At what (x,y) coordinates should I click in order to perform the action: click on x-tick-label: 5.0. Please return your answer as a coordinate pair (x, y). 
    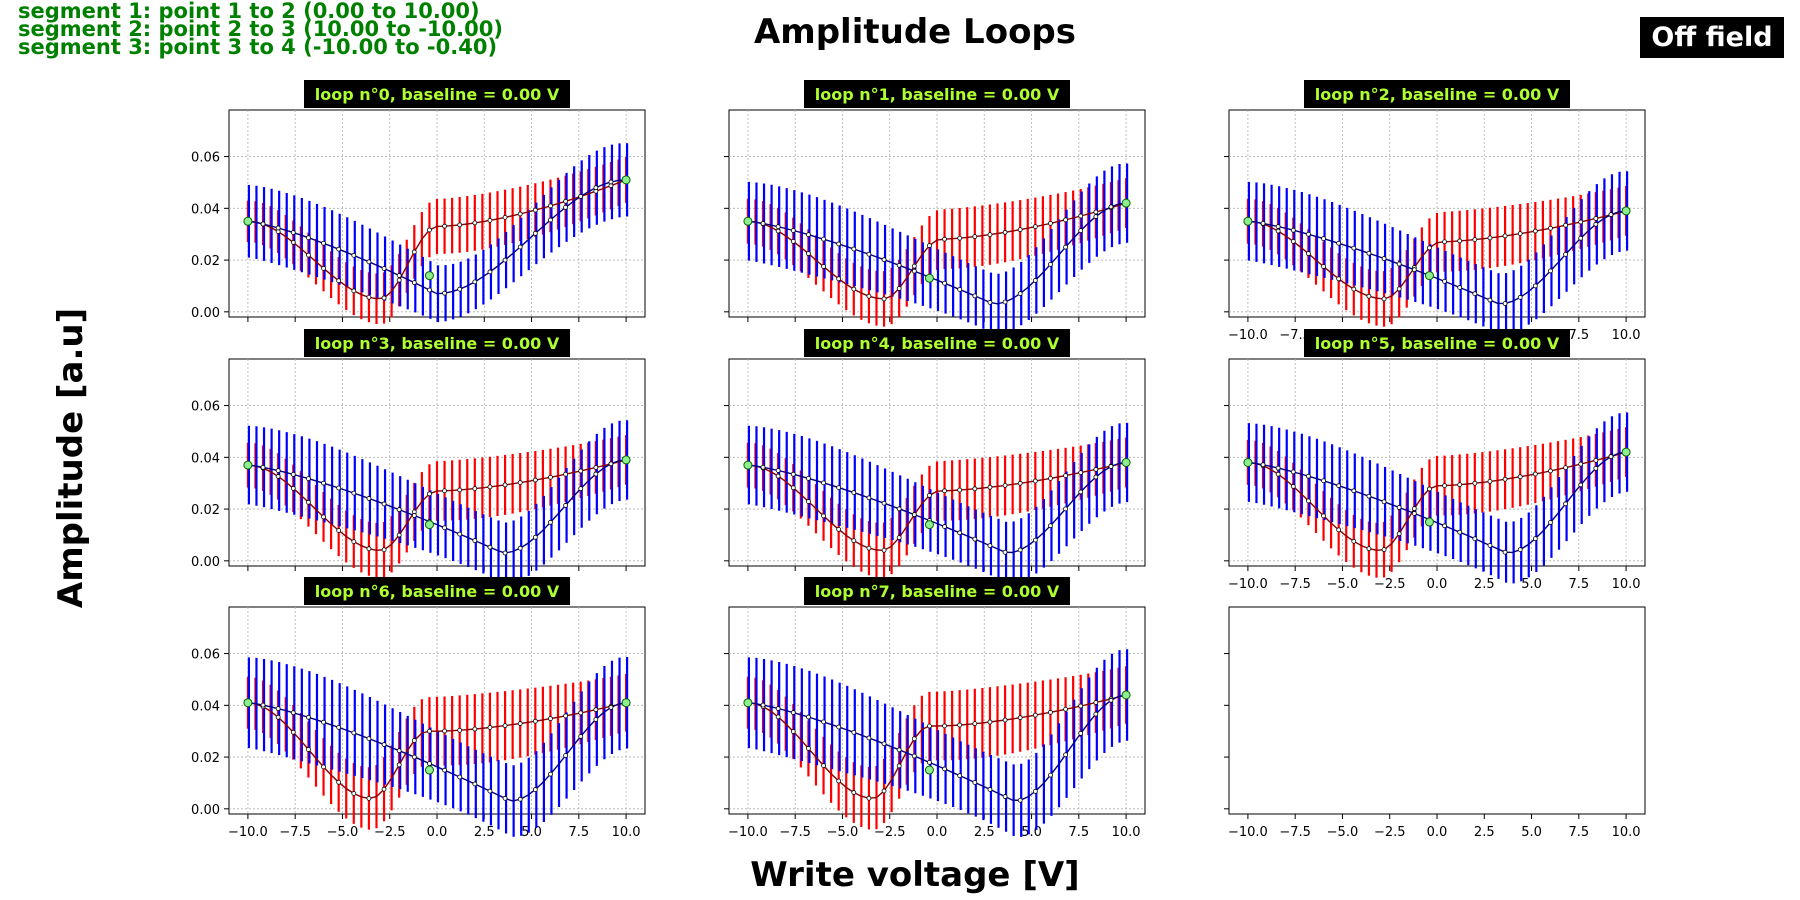
    Looking at the image, I should click on (1531, 584).